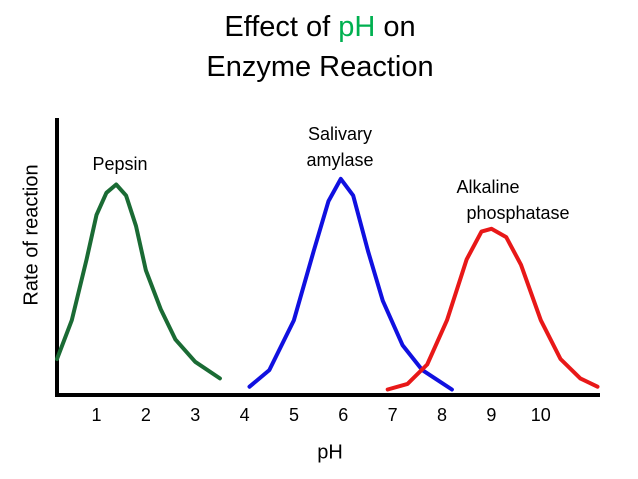  What do you see at coordinates (339, 160) in the screenshot?
I see `curve-label: amylase` at bounding box center [339, 160].